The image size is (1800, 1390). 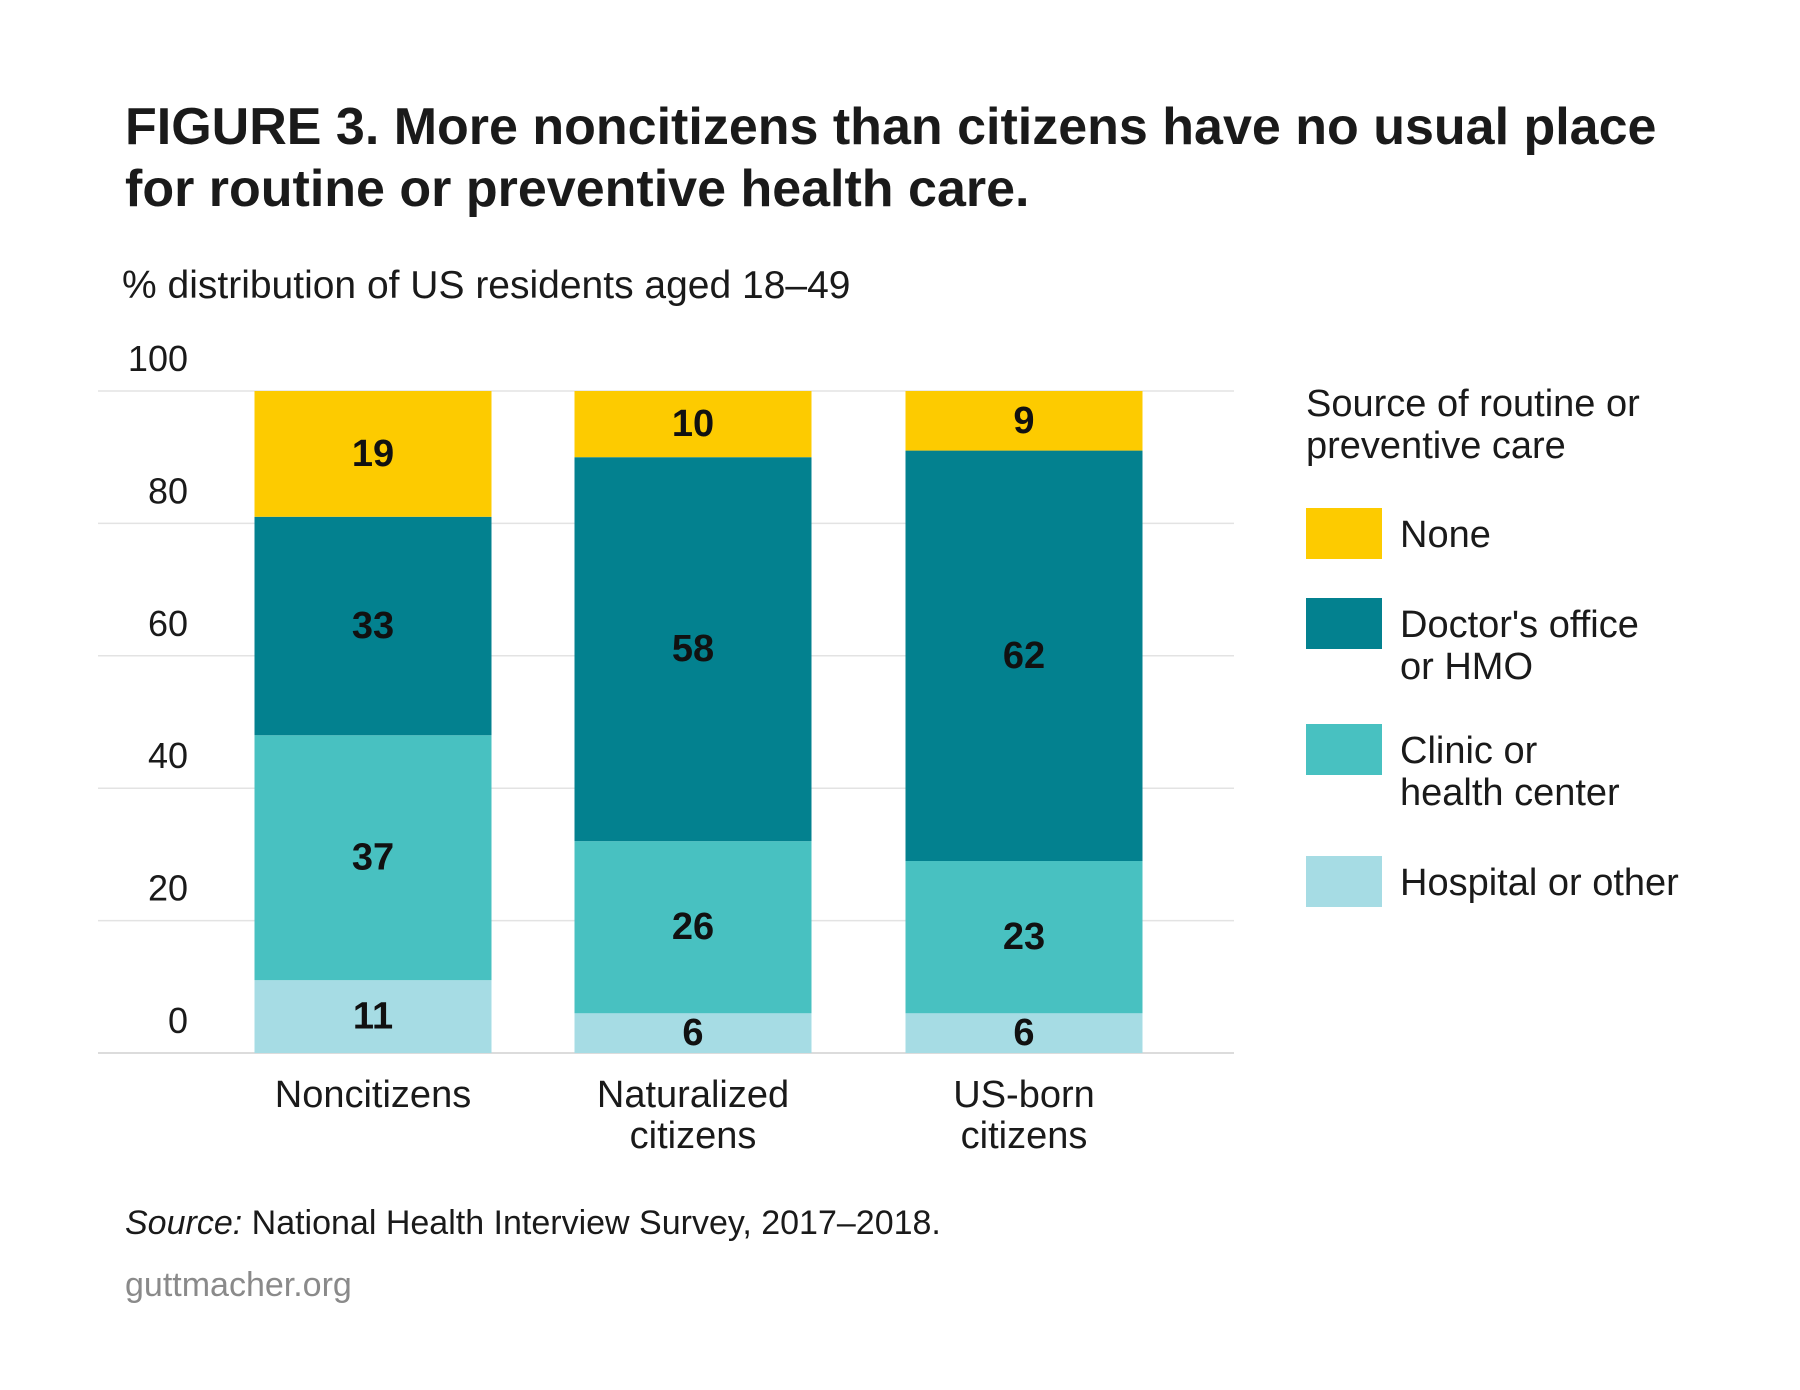 I want to click on legend-label-line: None, so click(x=1445, y=535).